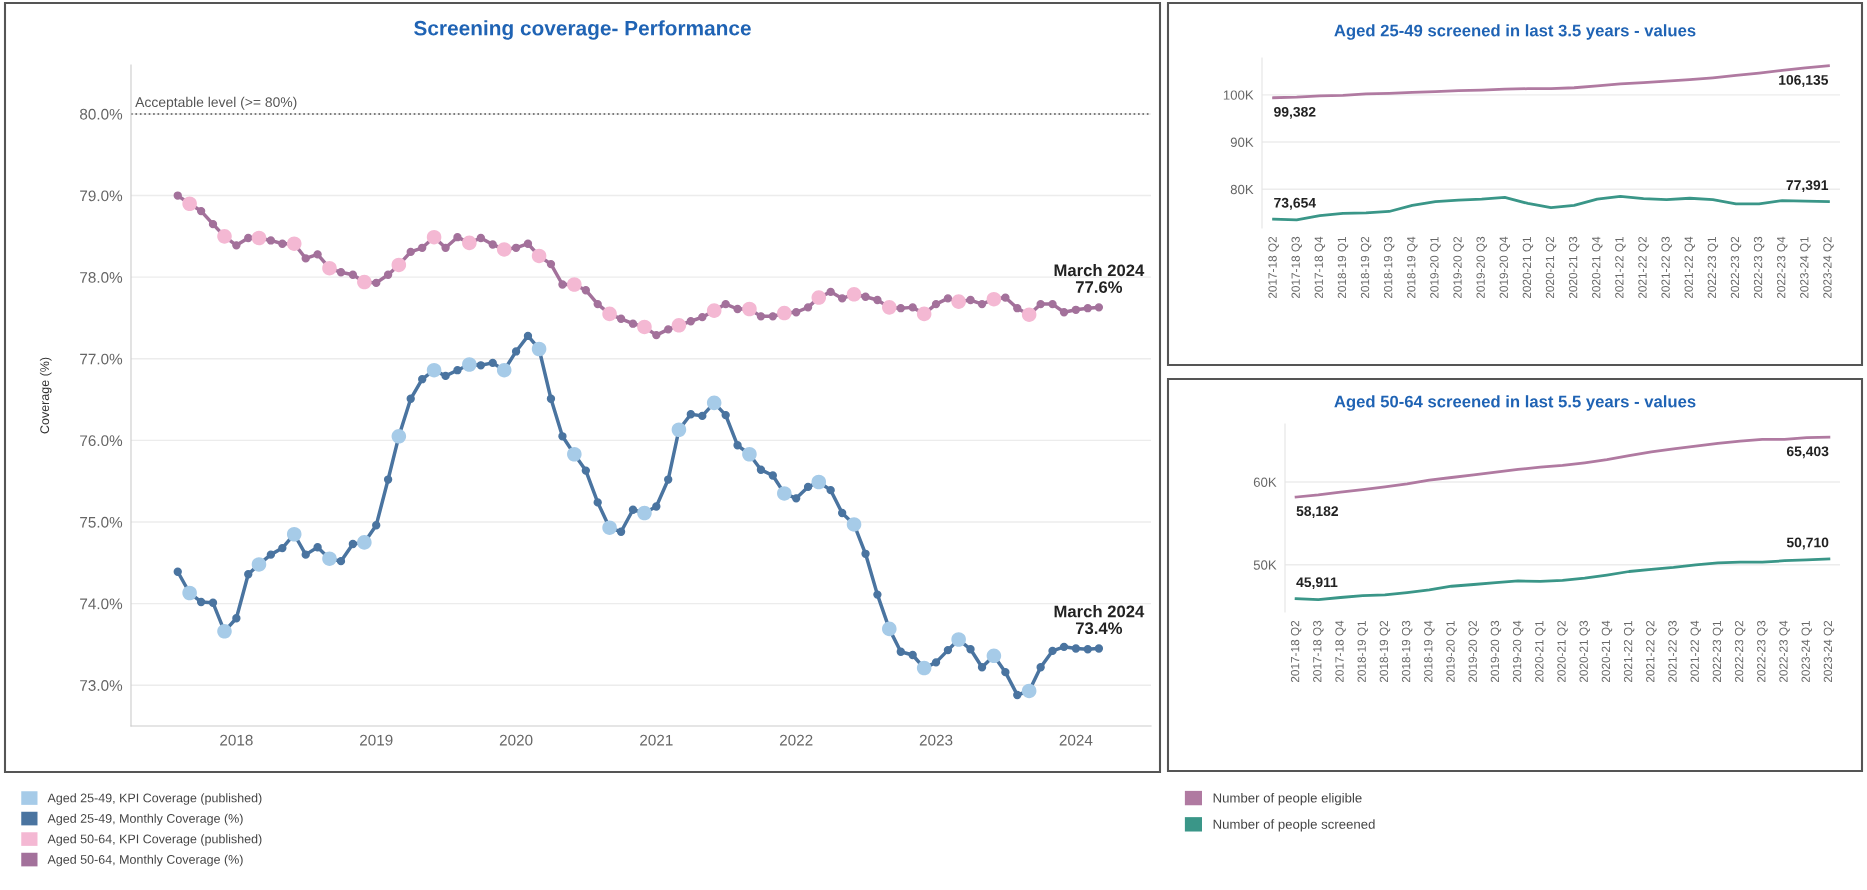 The width and height of the screenshot is (1867, 890). I want to click on y-tick-label: 78.0%, so click(101, 277).